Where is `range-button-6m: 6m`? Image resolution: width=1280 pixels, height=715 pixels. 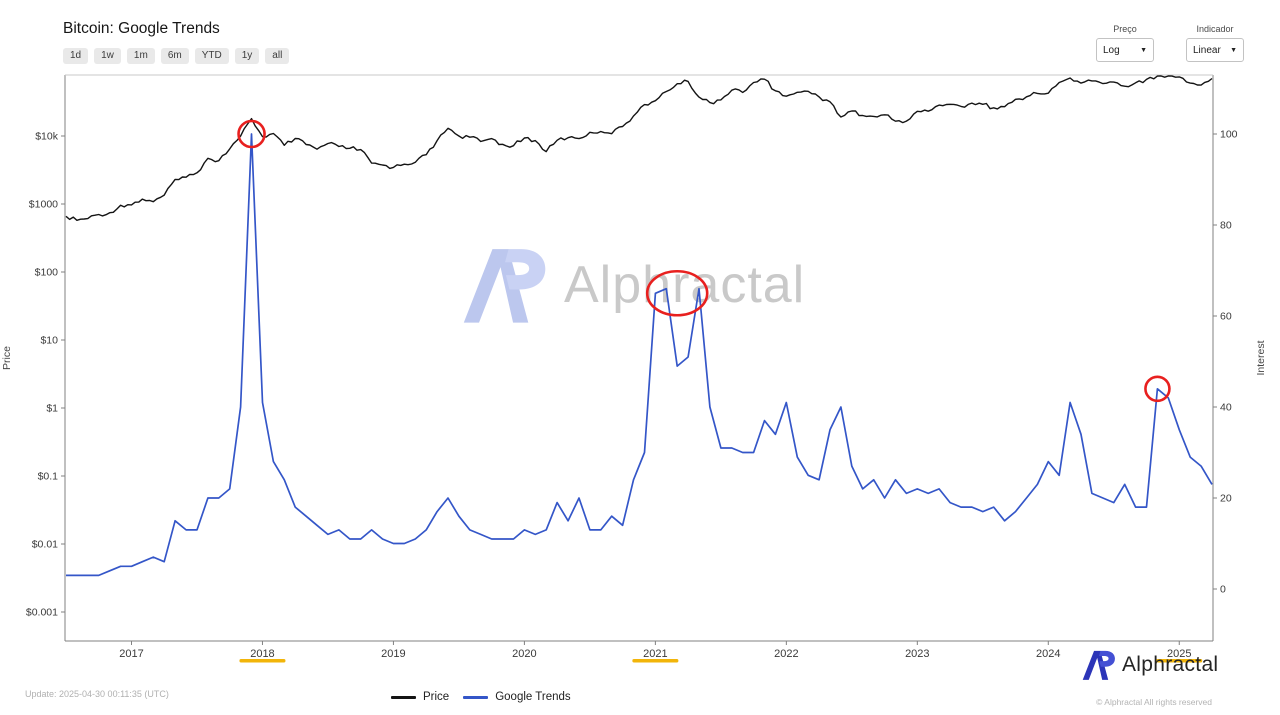
range-button-6m: 6m is located at coordinates (174, 56).